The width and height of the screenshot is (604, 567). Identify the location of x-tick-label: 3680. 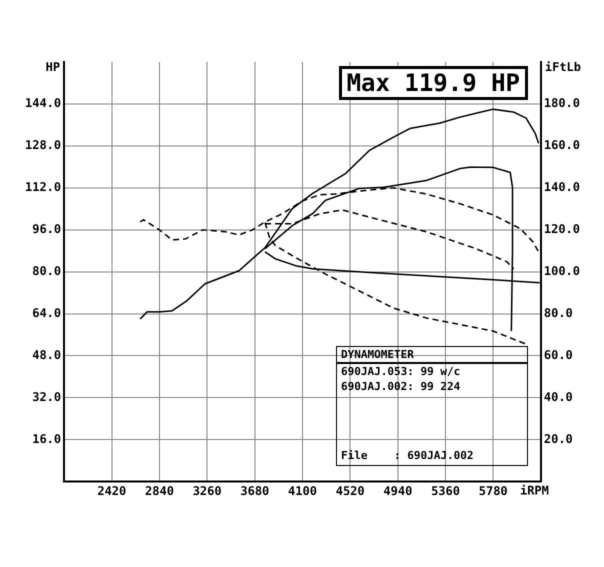
(255, 491).